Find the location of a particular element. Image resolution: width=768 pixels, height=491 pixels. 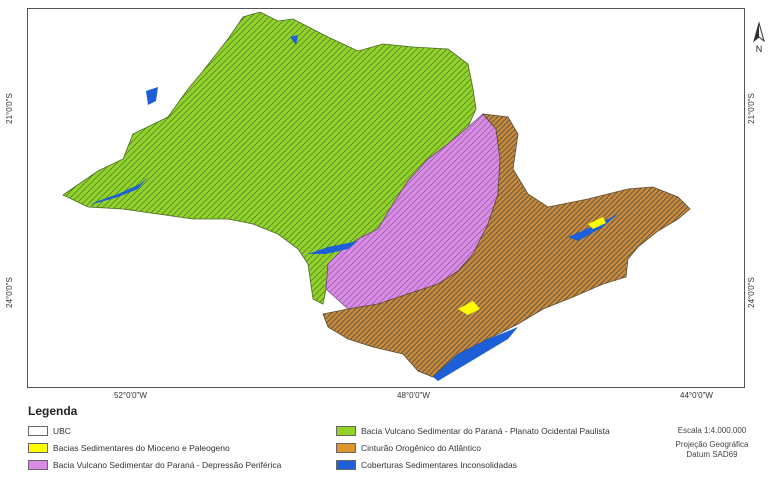

tick-right-2: 24°0'0"S is located at coordinates (751, 292).